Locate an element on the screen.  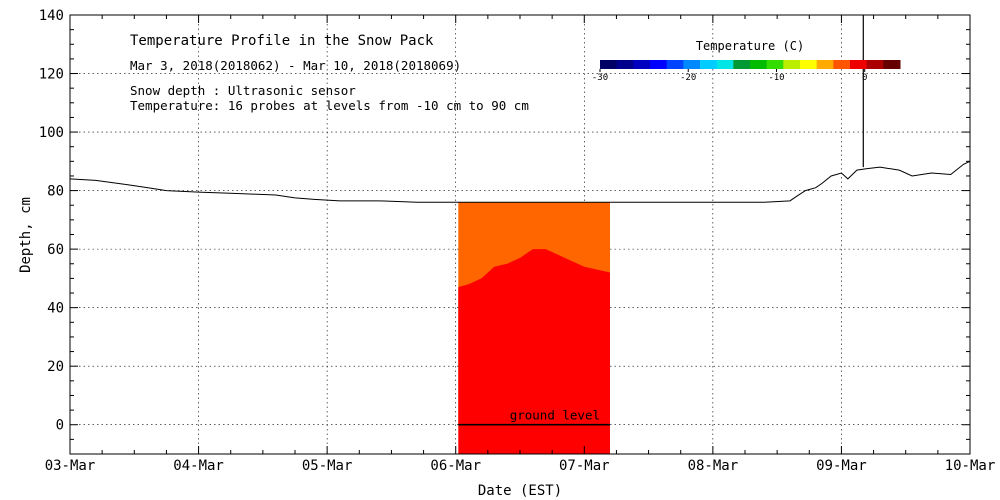
x-tick-label: 09-Mar is located at coordinates (841, 466).